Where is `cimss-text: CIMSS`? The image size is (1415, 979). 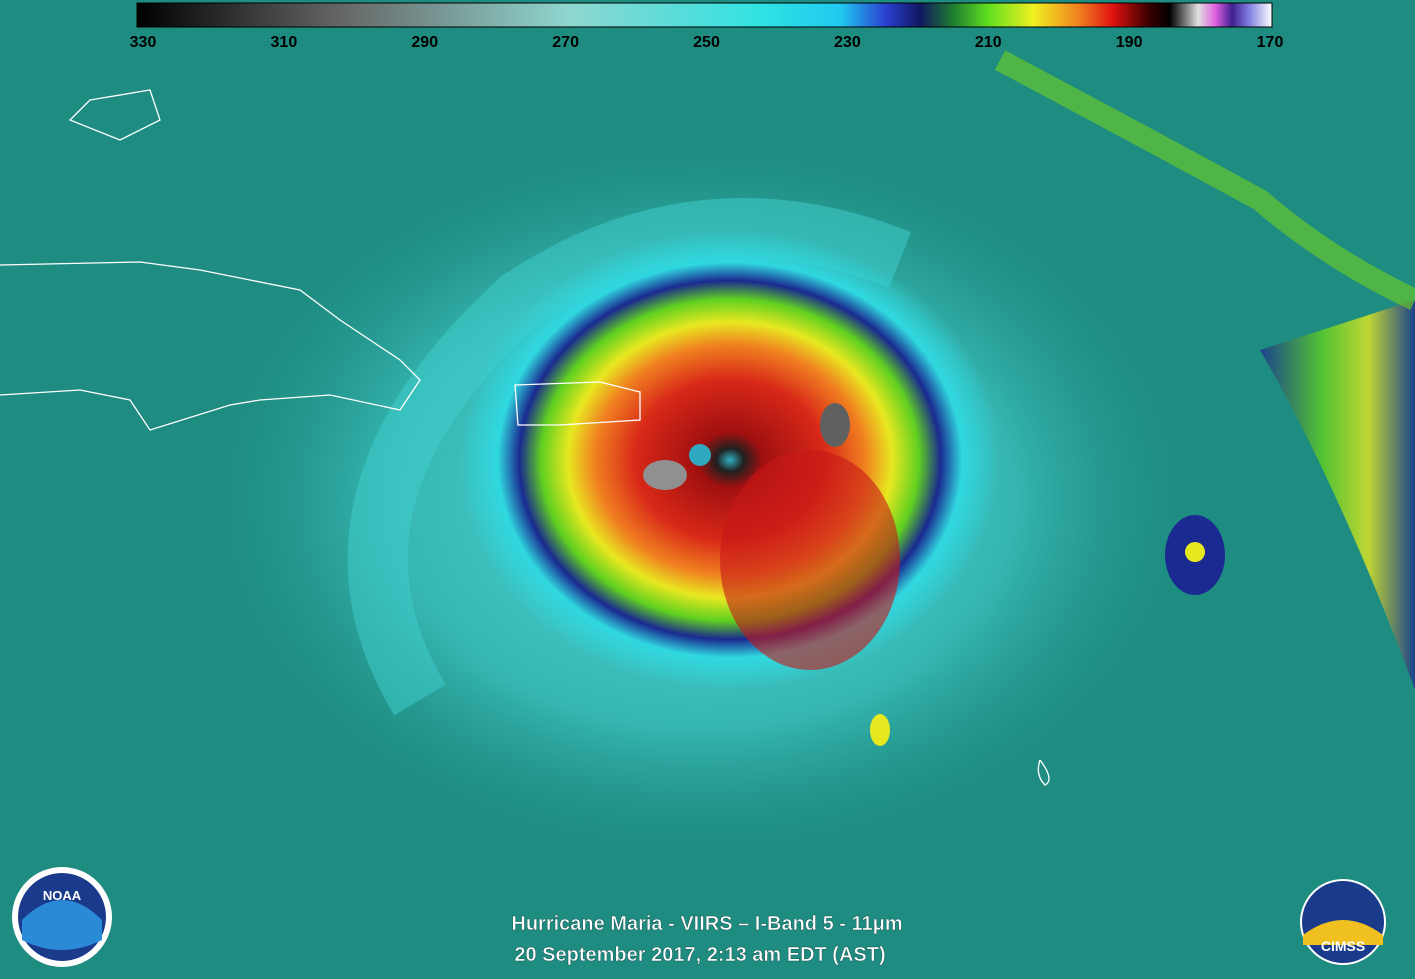 cimss-text: CIMSS is located at coordinates (1343, 946).